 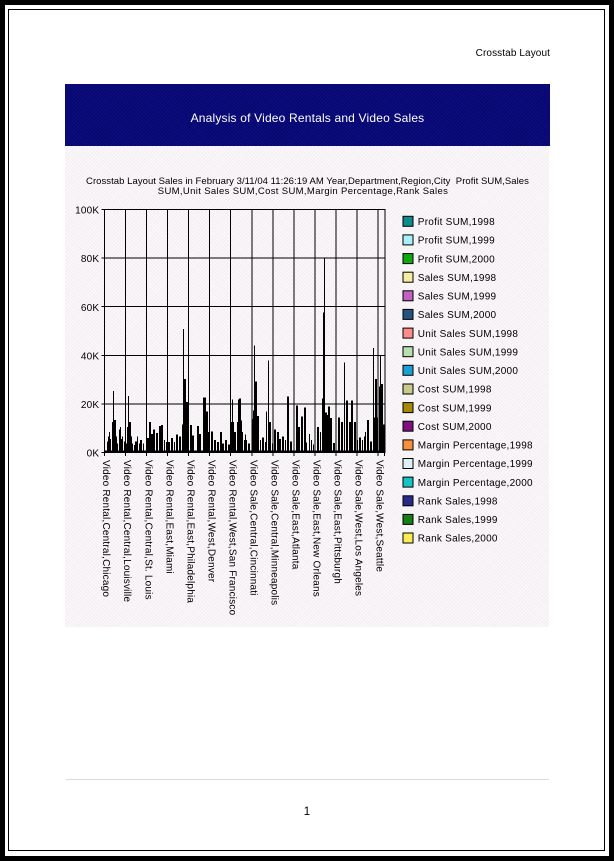 What do you see at coordinates (253, 528) in the screenshot?
I see `svg-text: Video Sale,Central,Cincinnati` at bounding box center [253, 528].